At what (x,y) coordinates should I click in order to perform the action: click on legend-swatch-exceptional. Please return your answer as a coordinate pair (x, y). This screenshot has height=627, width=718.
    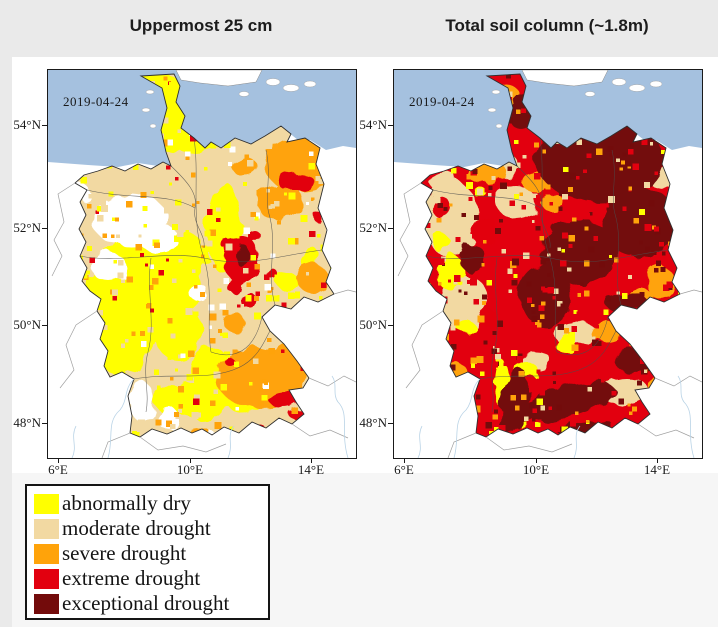
    Looking at the image, I should click on (46, 603).